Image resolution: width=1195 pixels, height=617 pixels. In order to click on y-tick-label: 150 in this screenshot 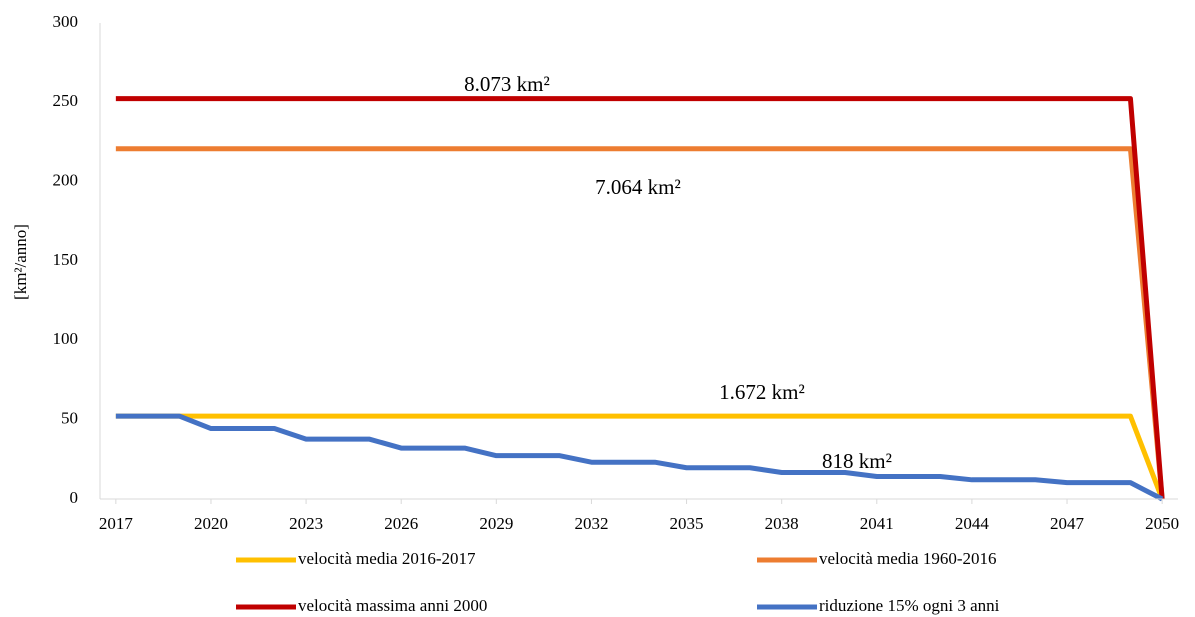, I will do `click(66, 259)`.